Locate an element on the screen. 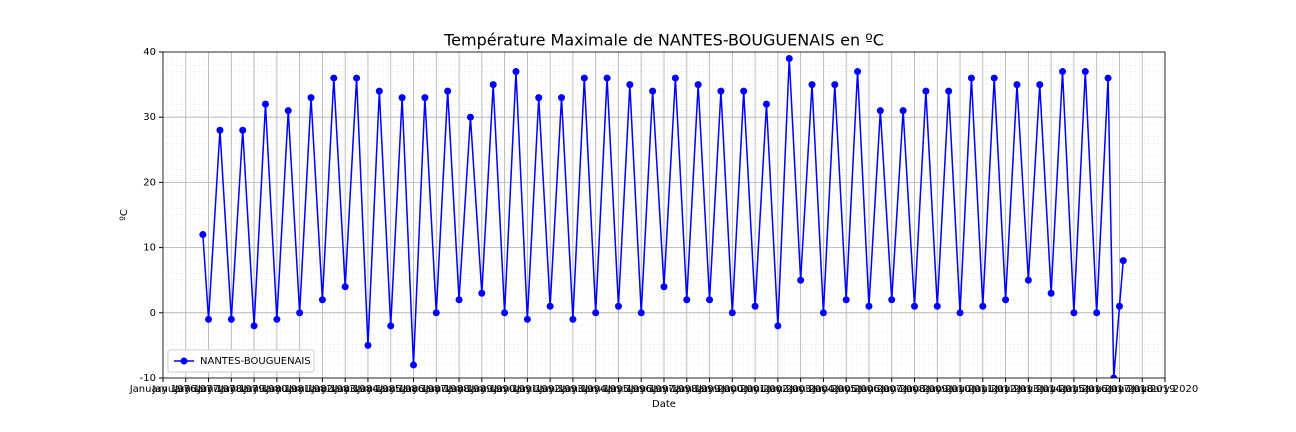 The height and width of the screenshot is (432, 1296). x-tick-label: January 2017 is located at coordinates (1096, 389).